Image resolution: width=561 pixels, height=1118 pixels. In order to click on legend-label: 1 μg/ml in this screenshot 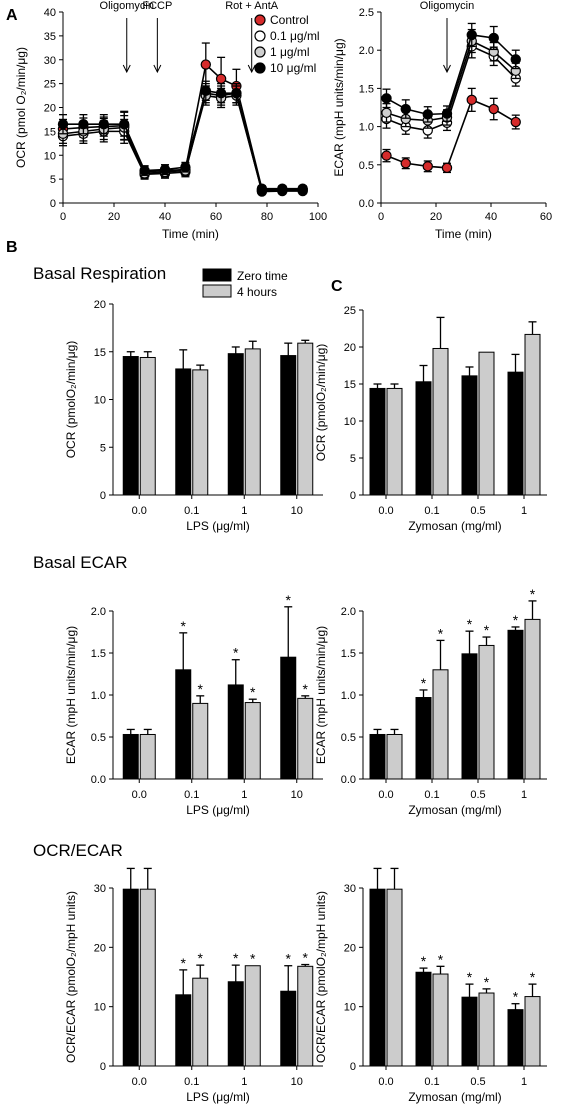, I will do `click(290, 52)`.